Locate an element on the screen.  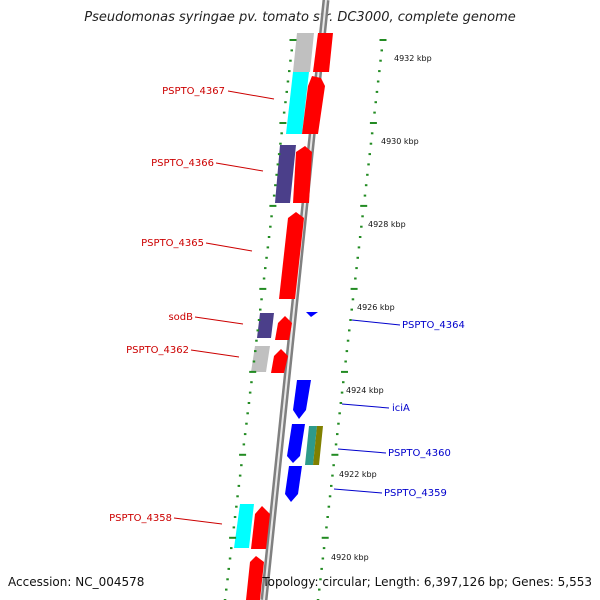
gene-label-pspto-4358: PSPTO_4358 is located at coordinates (140, 518).